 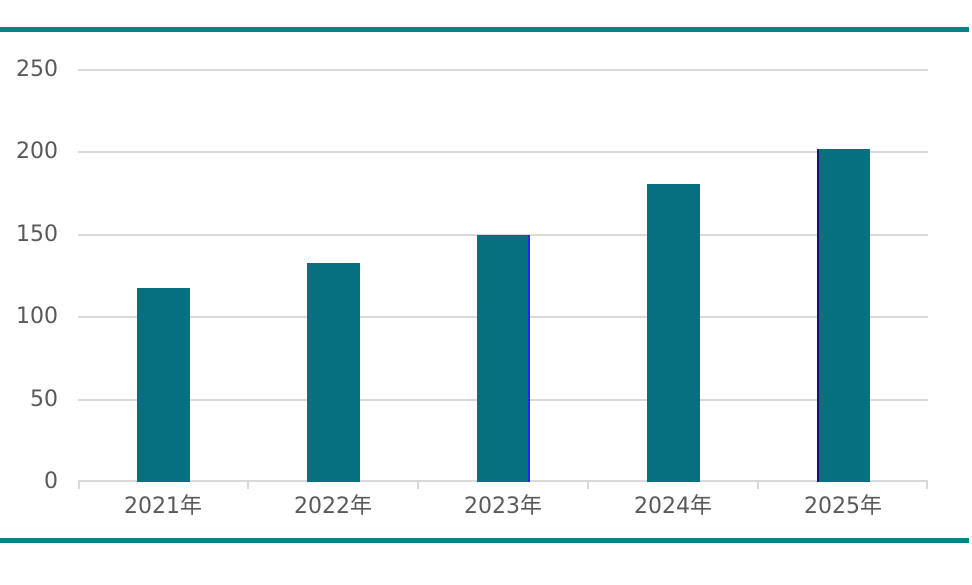 I want to click on y-axis-tick-labels: 0 50 100 150 200 250, so click(x=30, y=292).